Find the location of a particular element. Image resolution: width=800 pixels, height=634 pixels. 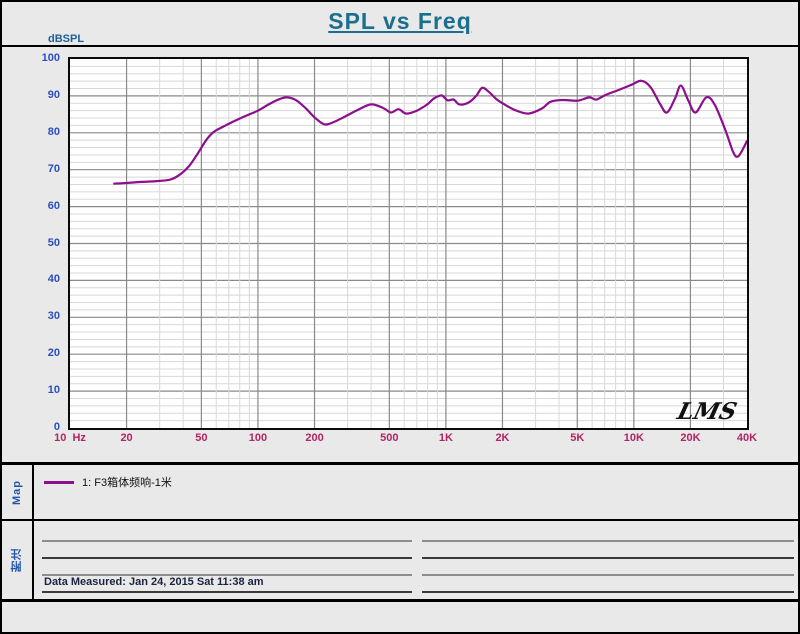

data-measured-text: Data Measured: Jan 24, 2015 Sat 11:38 am is located at coordinates (154, 582).